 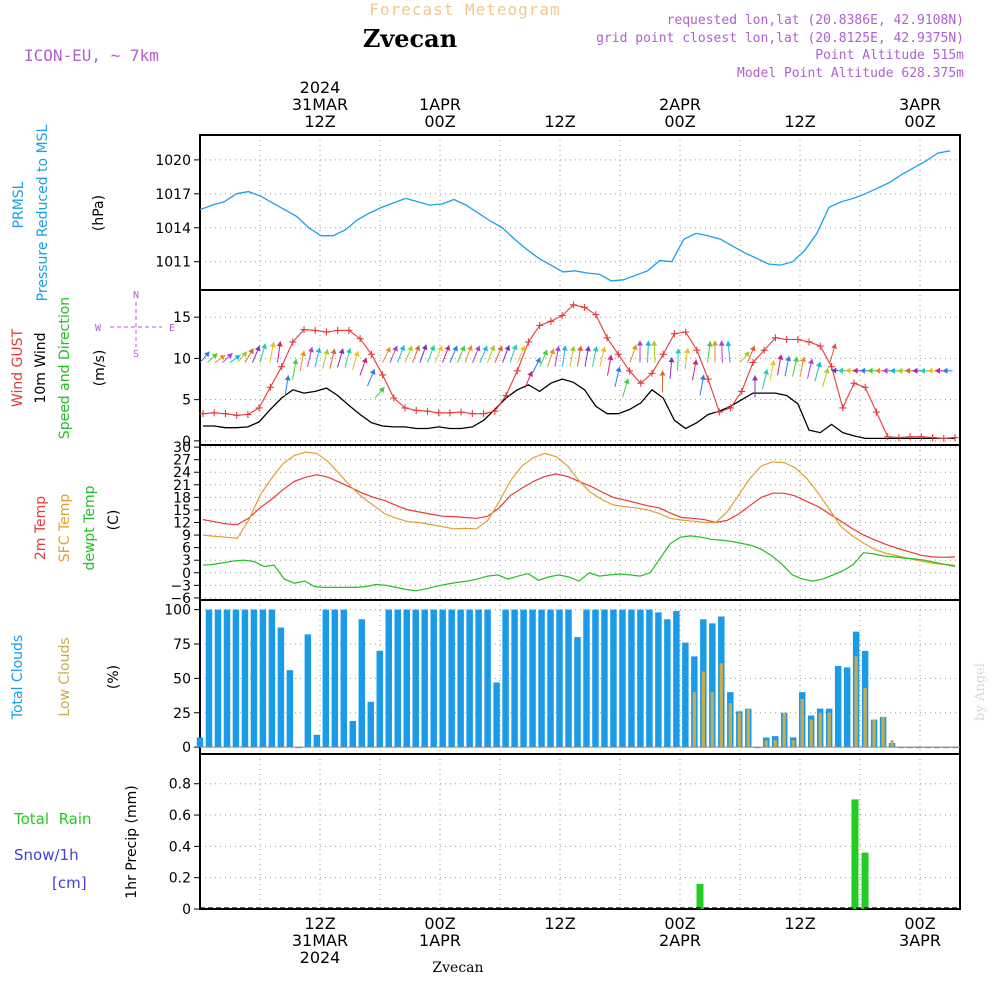 I want to click on snow-label: Snow/1h, so click(x=46, y=855).